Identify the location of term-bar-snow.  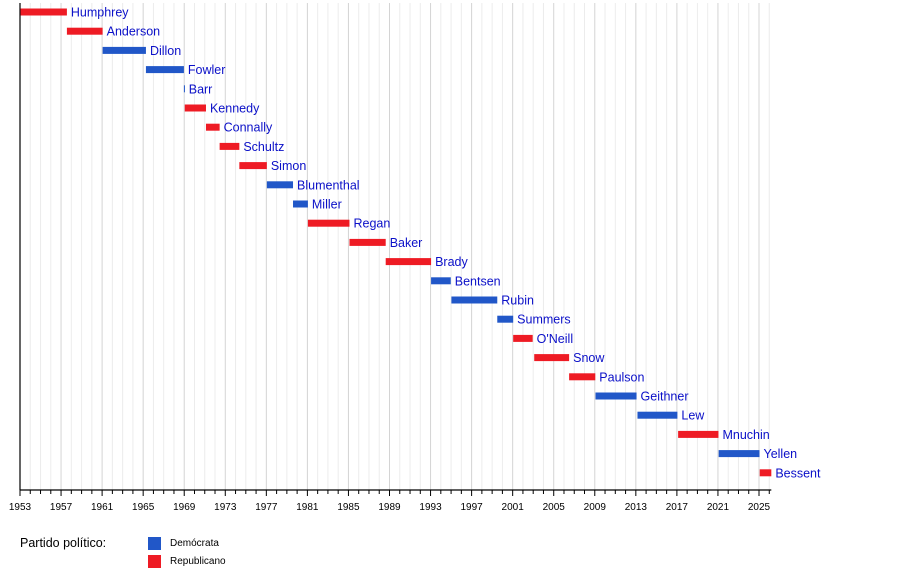
(552, 358).